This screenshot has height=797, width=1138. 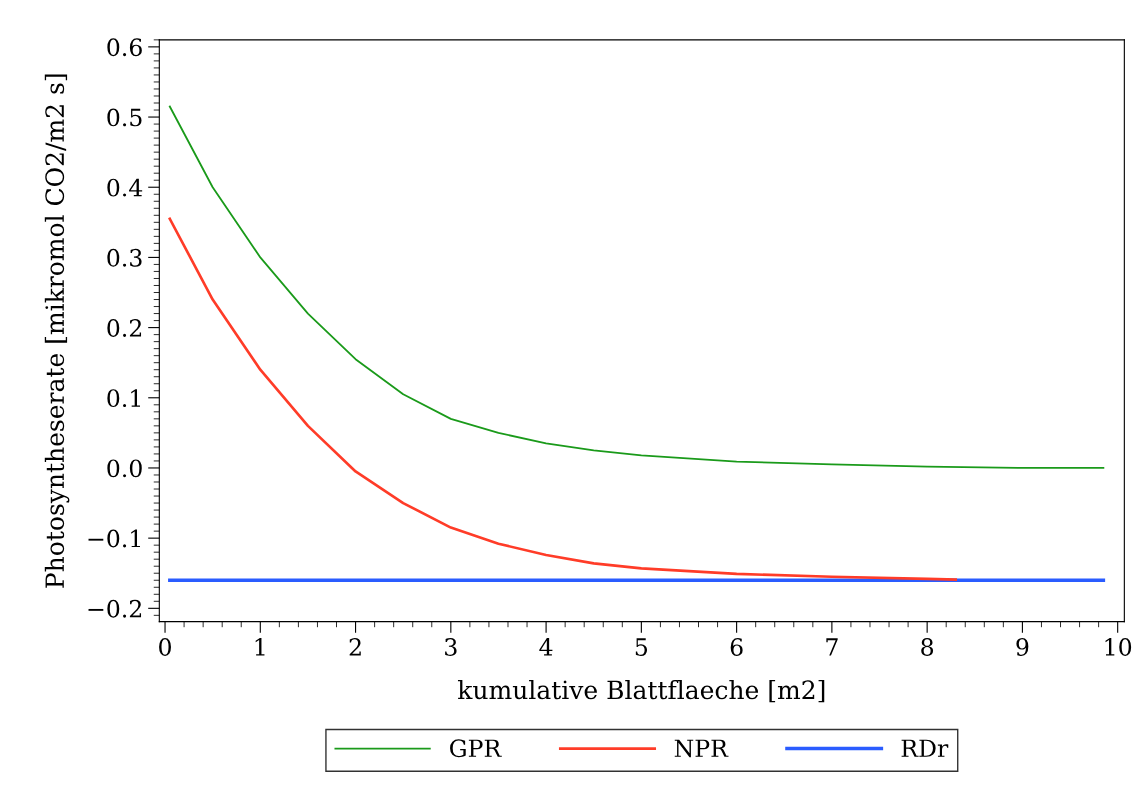 I want to click on y-tick-label: 0.5, so click(x=124, y=117).